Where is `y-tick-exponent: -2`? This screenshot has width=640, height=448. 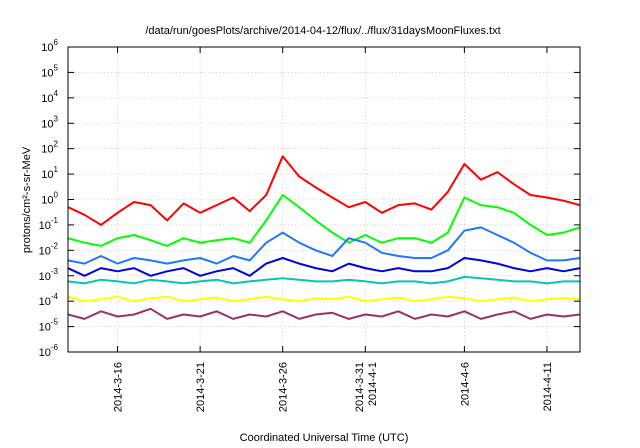 y-tick-exponent: -2 is located at coordinates (55, 245).